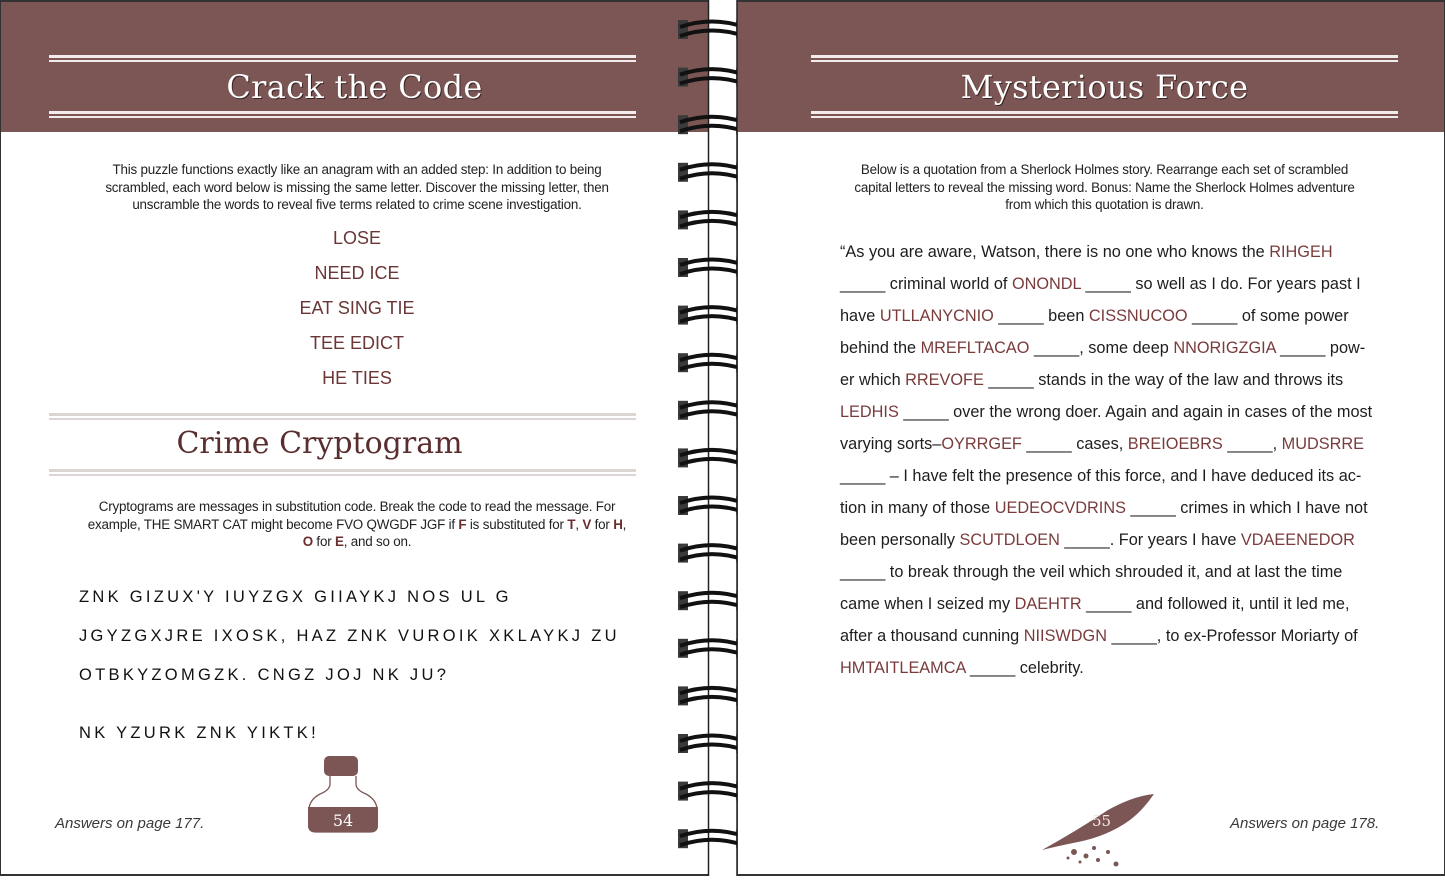  Describe the element at coordinates (1024, 668) in the screenshot. I see `text: _____ celebrity.` at that location.